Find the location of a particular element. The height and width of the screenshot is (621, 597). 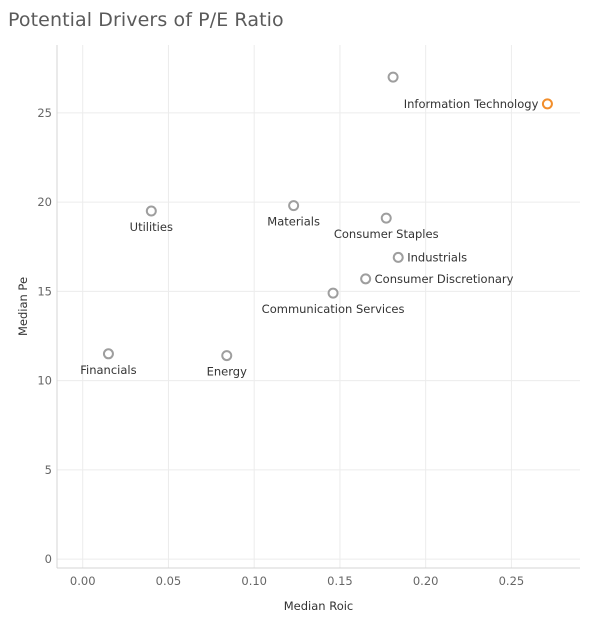

y-tick-label: 0 is located at coordinates (48, 559).